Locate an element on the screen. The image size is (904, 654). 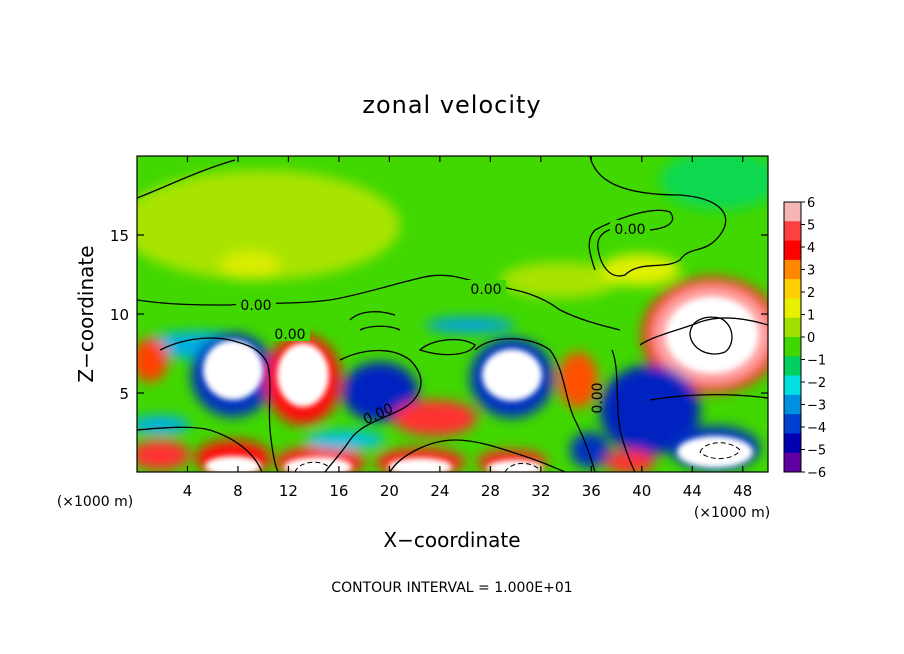
y-tick-label: 10 is located at coordinates (119, 315).